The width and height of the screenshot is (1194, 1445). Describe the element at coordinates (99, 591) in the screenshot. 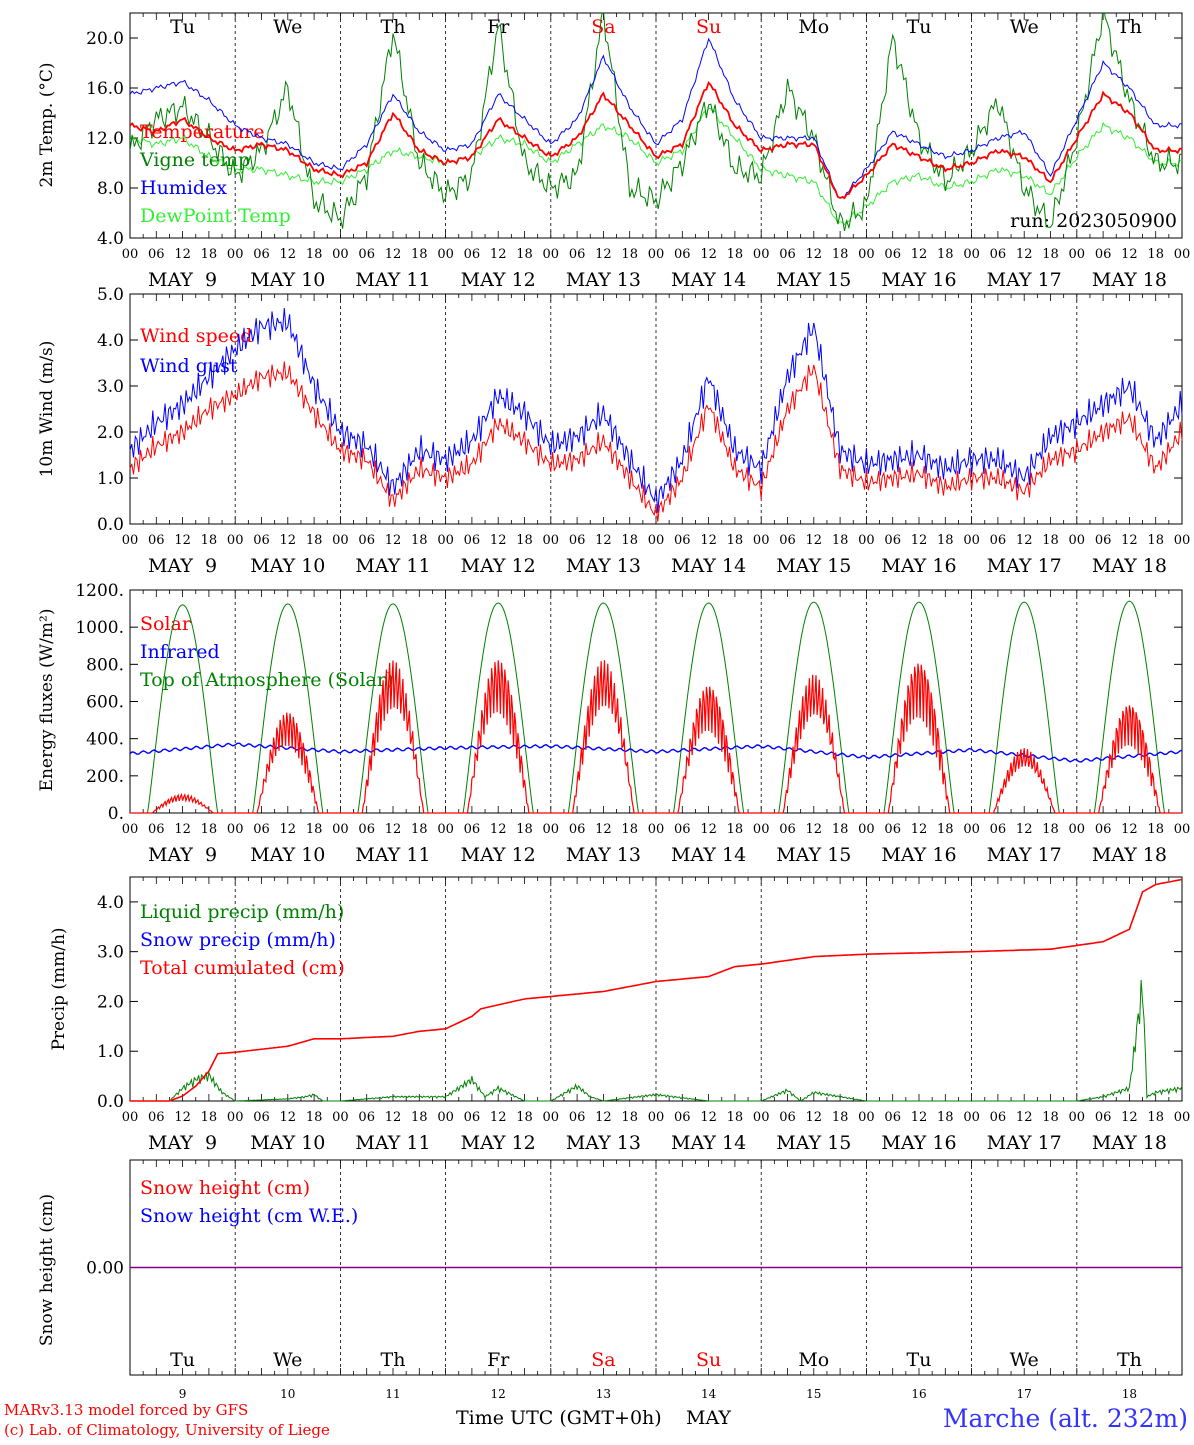

I see `y-tick-label: 1200.` at that location.